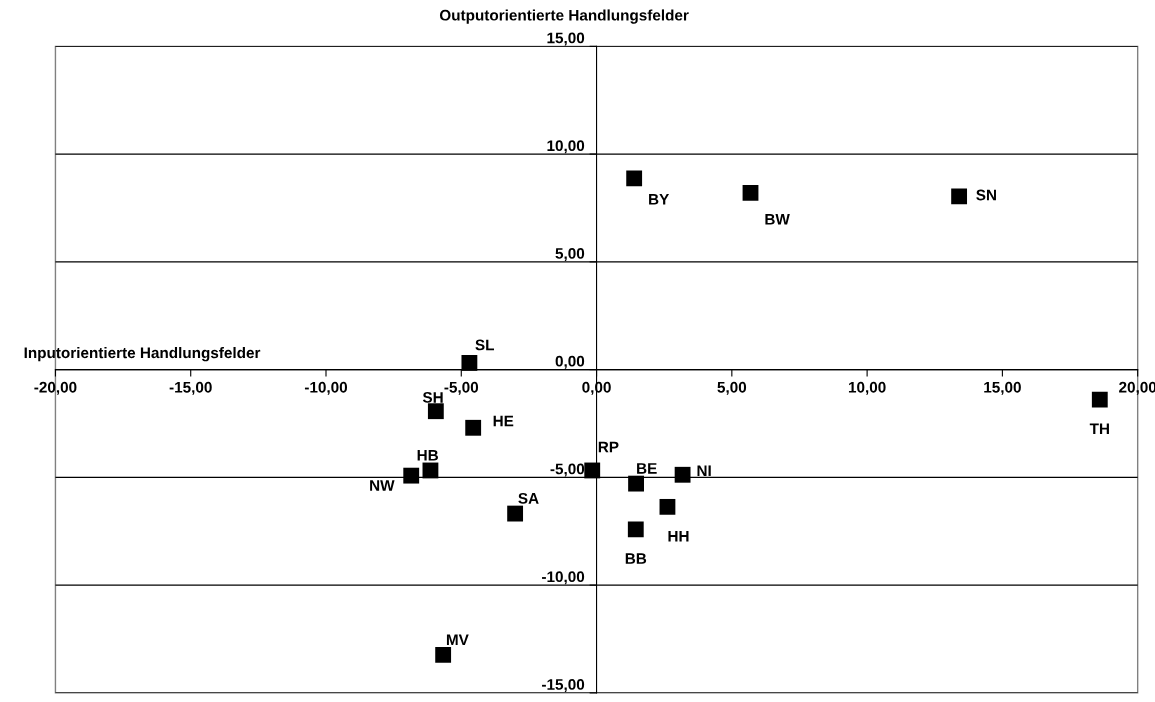 This screenshot has height=702, width=1155. I want to click on x-tick-label: -10,00, so click(326, 388).